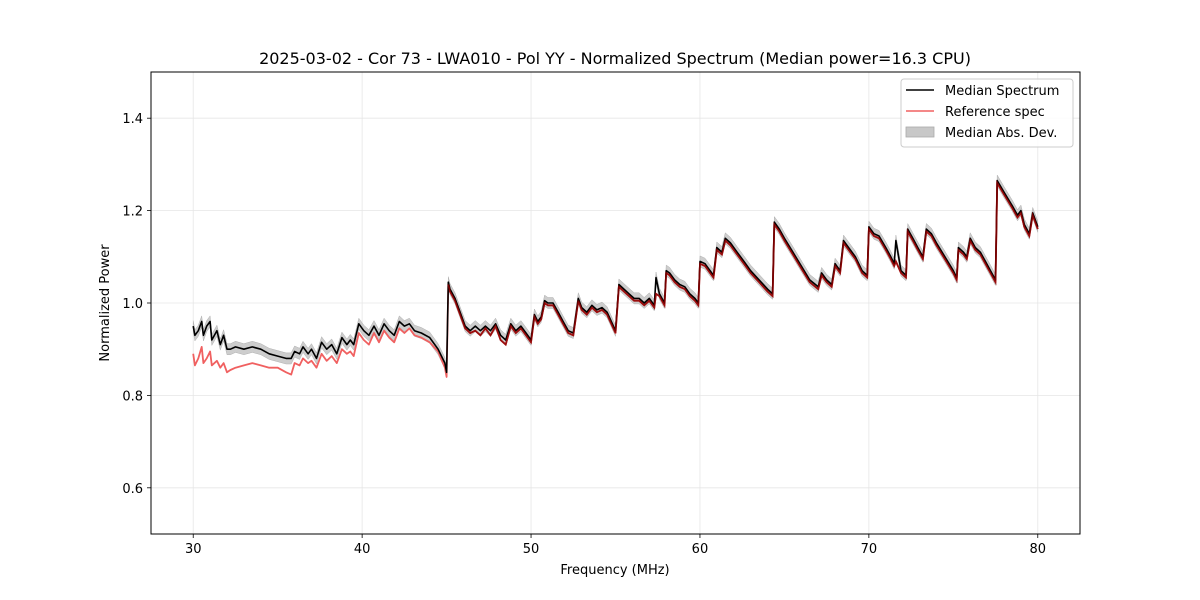  Describe the element at coordinates (105, 303) in the screenshot. I see `y-axis-label: Normalized Power` at that location.